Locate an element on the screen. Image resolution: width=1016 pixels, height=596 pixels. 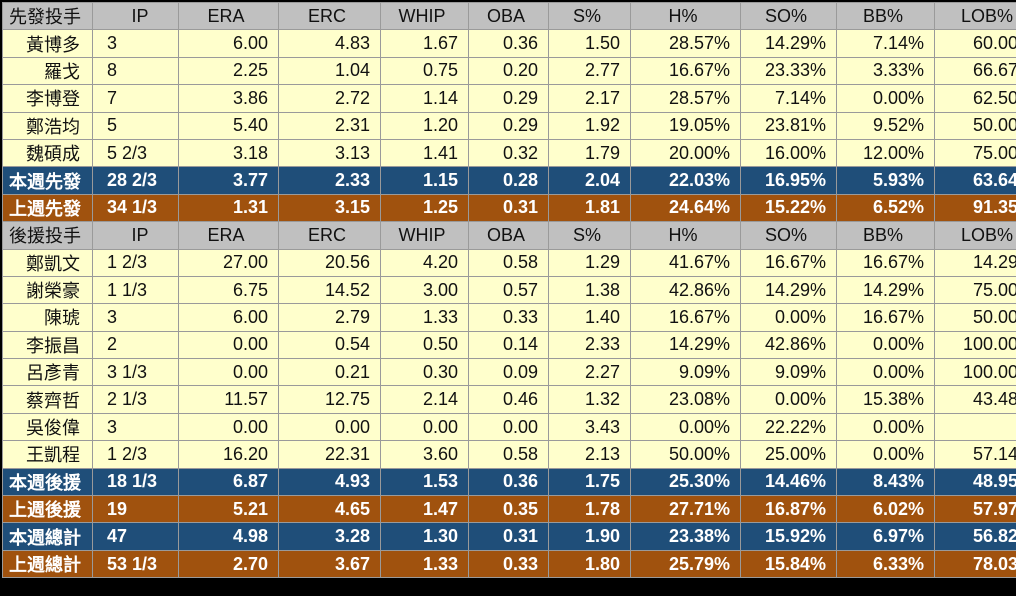
stat-cell: 5 is located at coordinates (135, 125).